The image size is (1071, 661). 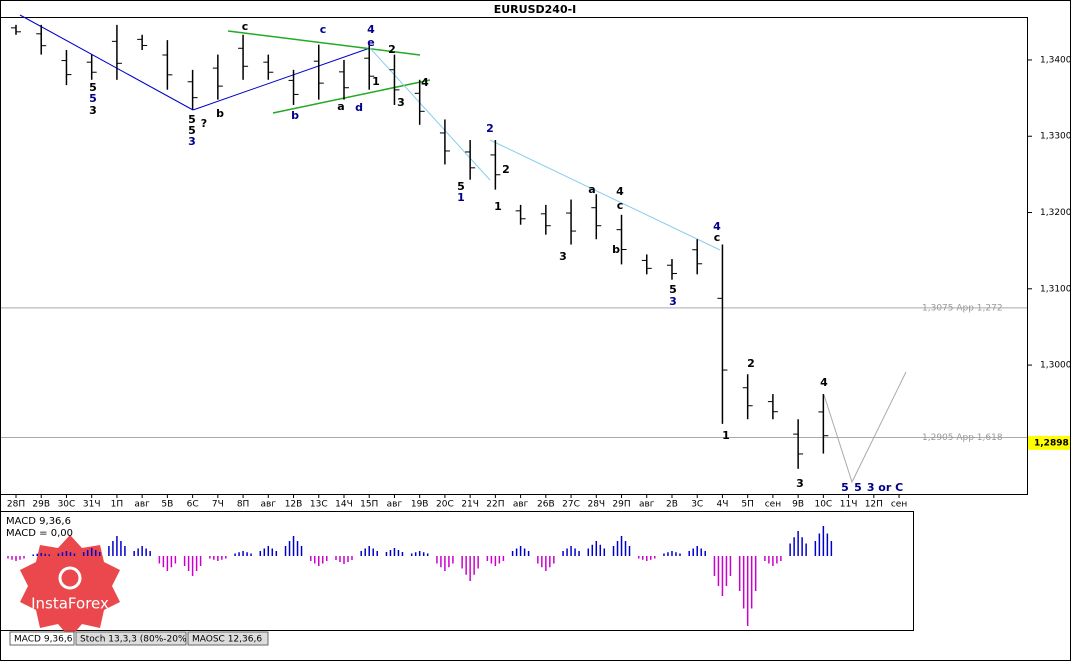 I want to click on channel-line, so click(x=324, y=43).